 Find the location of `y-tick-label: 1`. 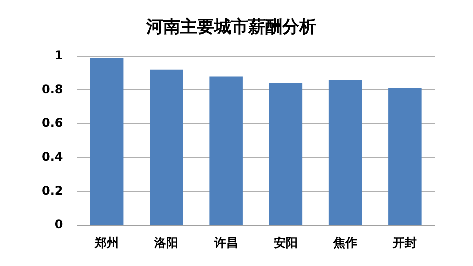

y-tick-label: 1 is located at coordinates (59, 55).